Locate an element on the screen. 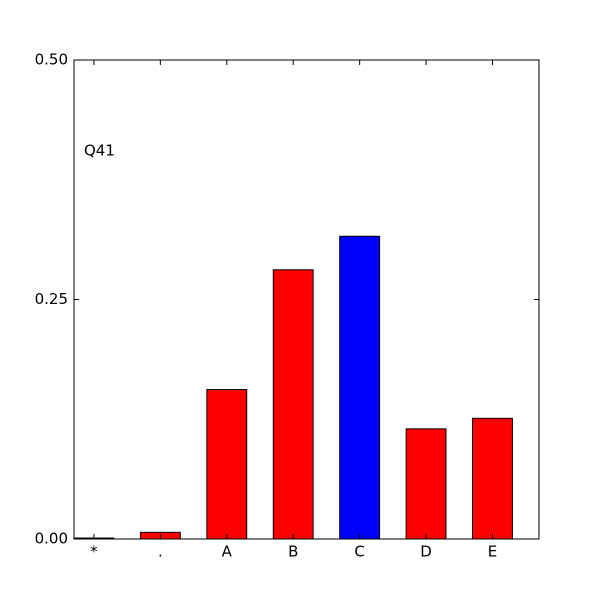 Image resolution: width=600 pixels, height=600 pixels. x-tick-label: A is located at coordinates (227, 552).